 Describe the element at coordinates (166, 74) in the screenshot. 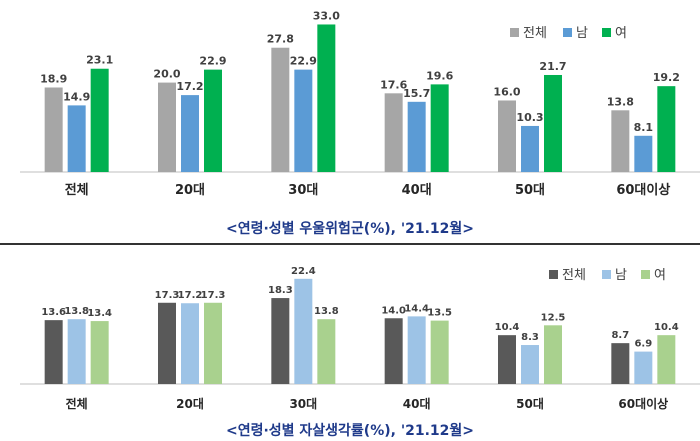

I see `data-label-20대-전체: 20.0` at that location.